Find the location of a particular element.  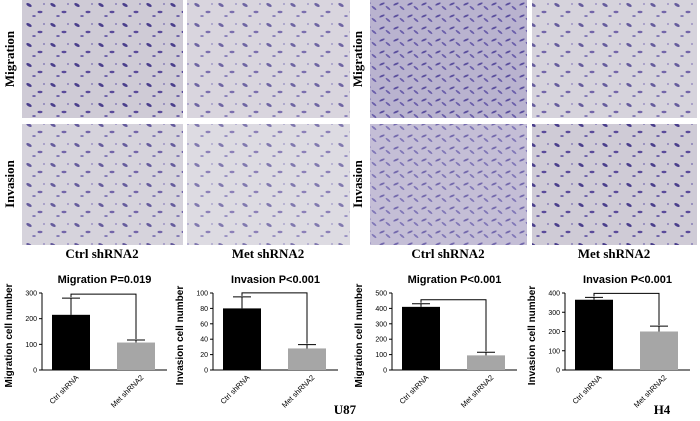

y-tick-label: 40 is located at coordinates (204, 340).